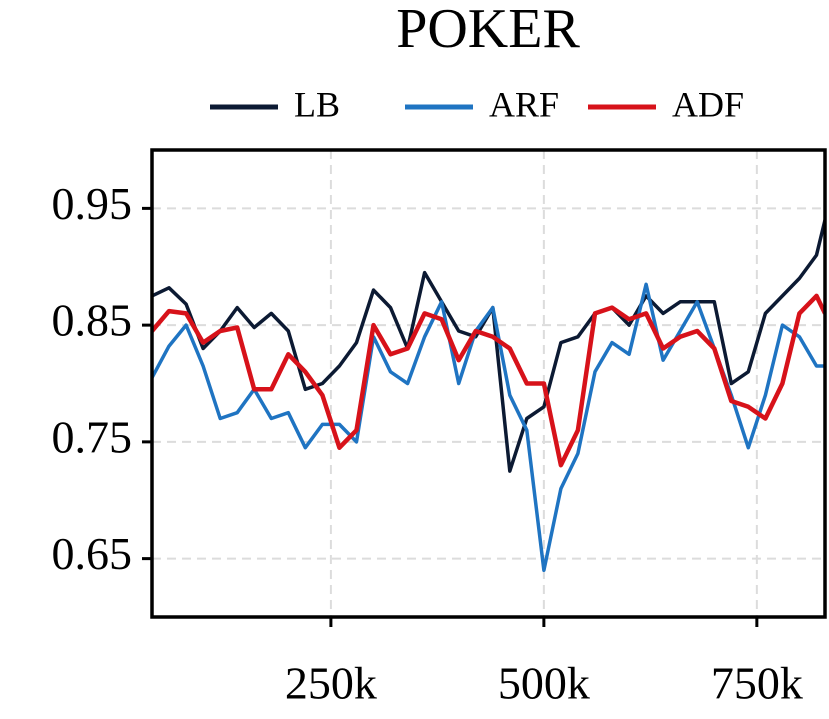 Image resolution: width=829 pixels, height=719 pixels. Describe the element at coordinates (488, 30) in the screenshot. I see `chart-title: POKER` at that location.